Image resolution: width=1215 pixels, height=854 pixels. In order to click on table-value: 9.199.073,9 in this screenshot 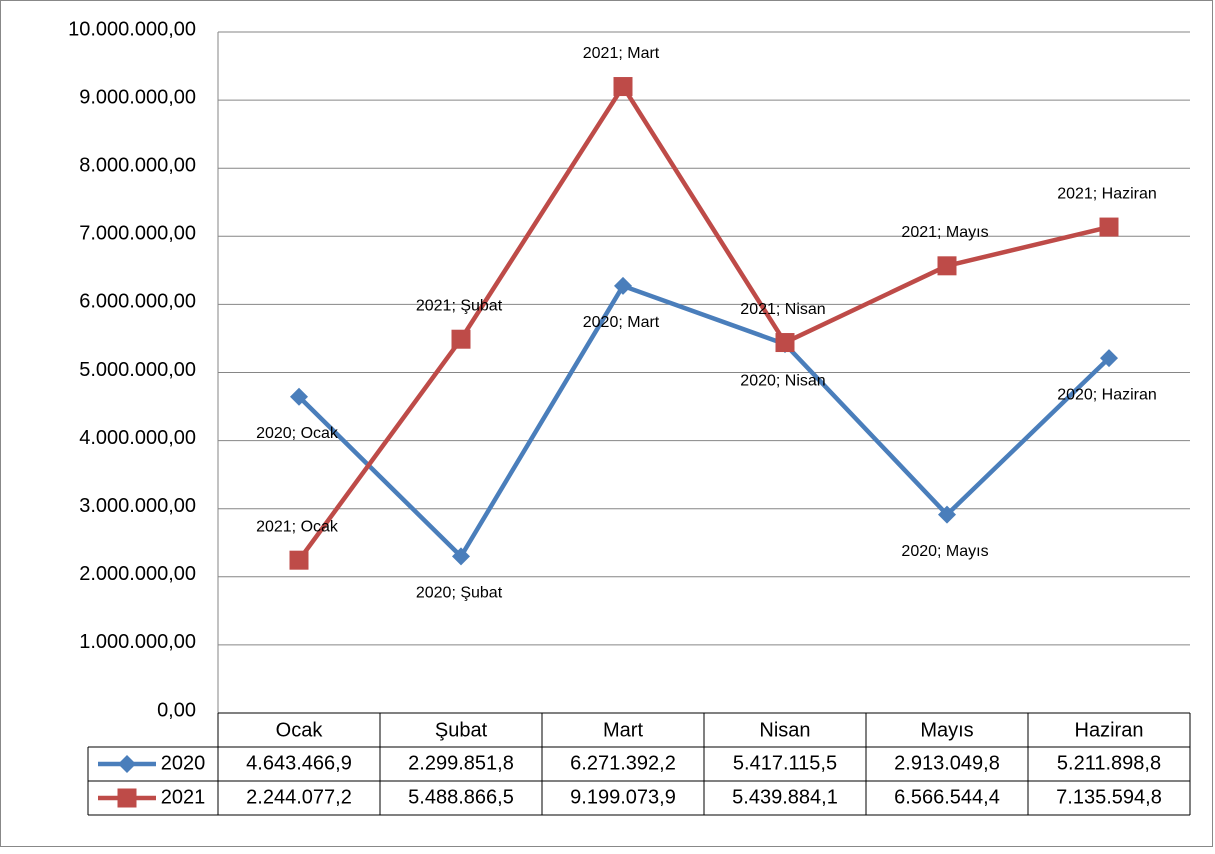, I will do `click(623, 797)`.